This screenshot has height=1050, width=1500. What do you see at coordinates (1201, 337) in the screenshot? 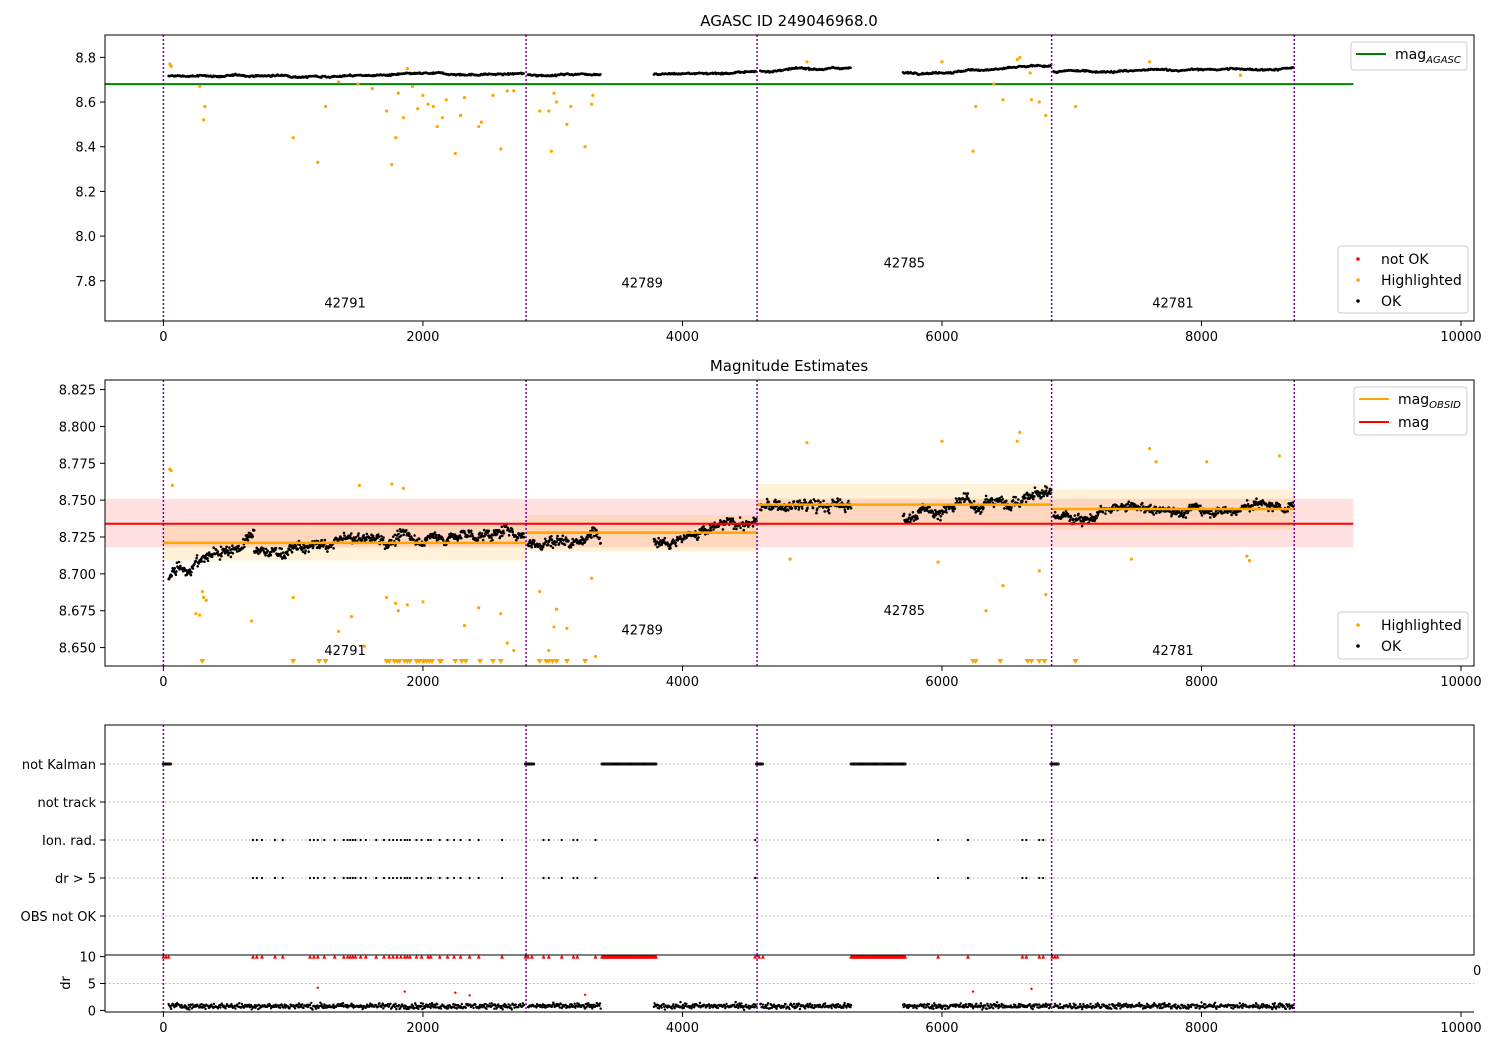
I see `x-tick-label: 8000` at bounding box center [1201, 337].